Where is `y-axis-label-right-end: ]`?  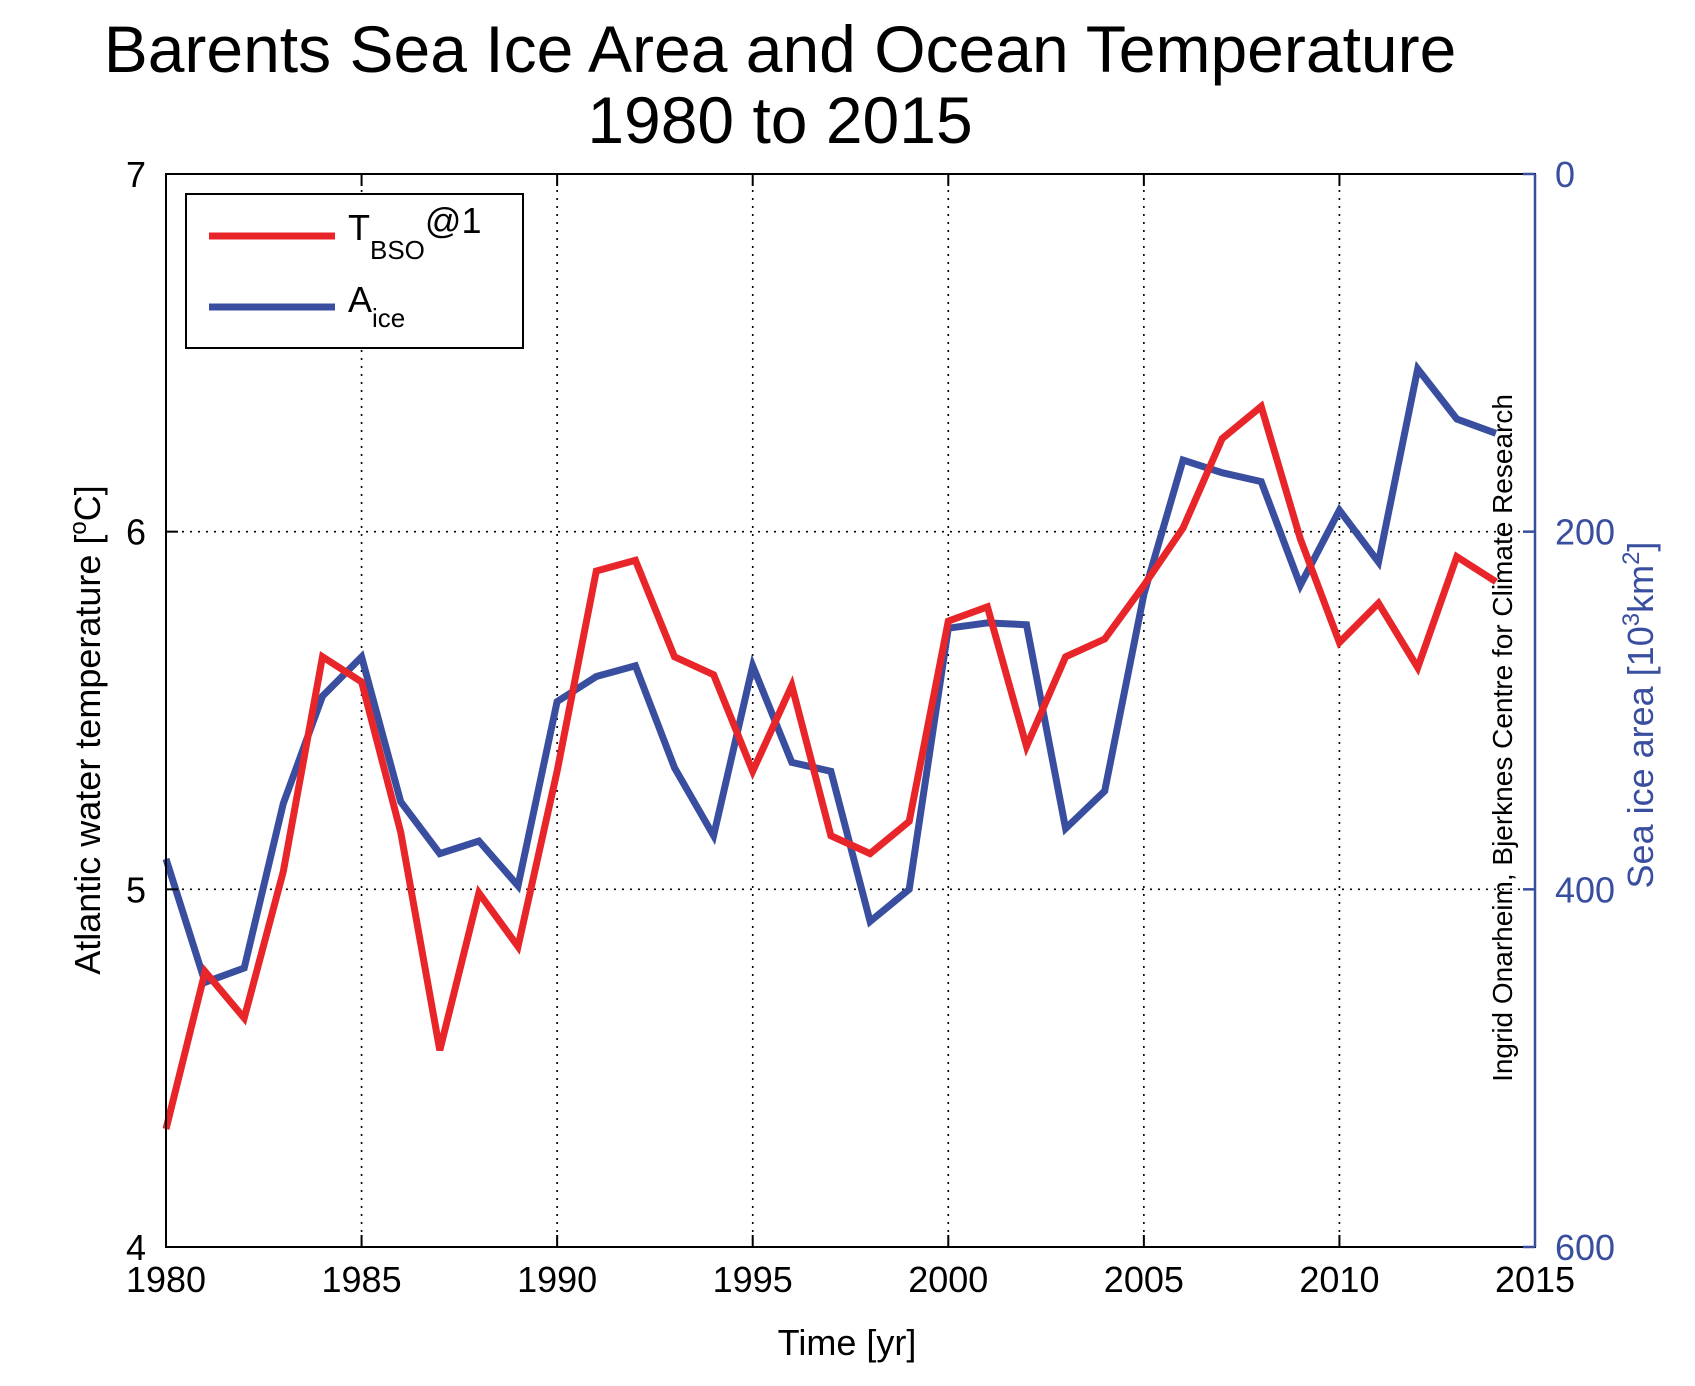 y-axis-label-right-end: ] is located at coordinates (1640, 547).